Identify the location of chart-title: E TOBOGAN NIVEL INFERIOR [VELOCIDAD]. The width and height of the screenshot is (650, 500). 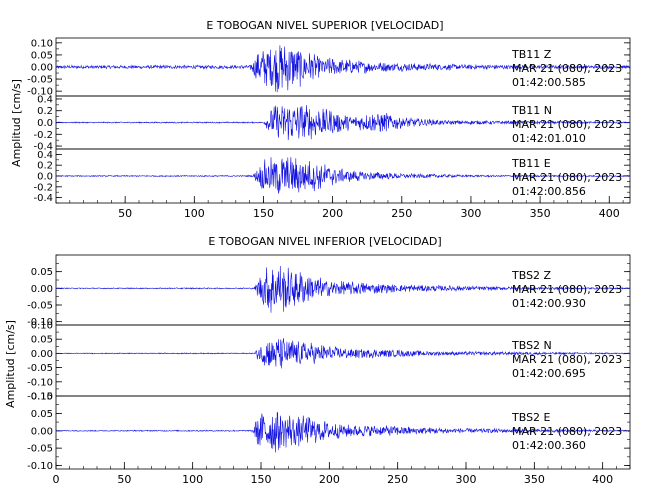
(324, 241).